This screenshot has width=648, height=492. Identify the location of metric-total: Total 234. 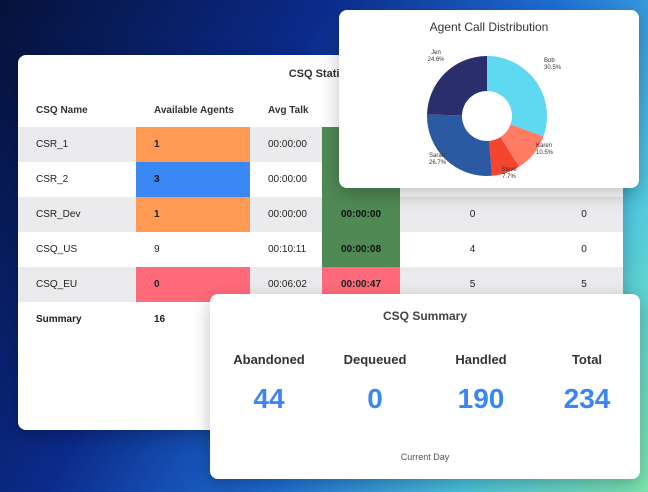
(587, 383).